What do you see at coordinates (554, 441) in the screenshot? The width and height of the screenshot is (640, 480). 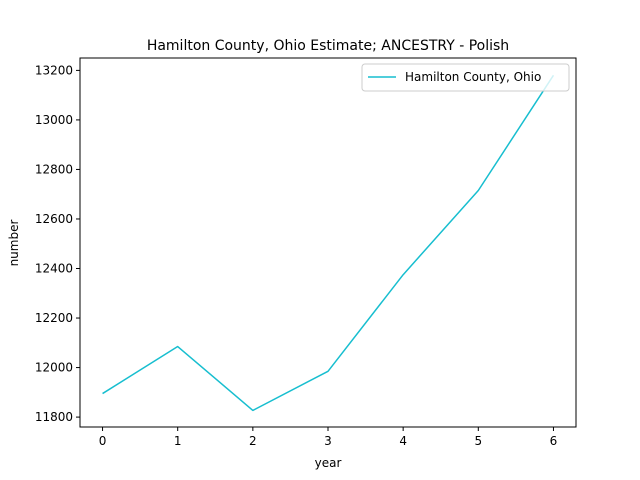 I see `x-tick-label: 6` at bounding box center [554, 441].